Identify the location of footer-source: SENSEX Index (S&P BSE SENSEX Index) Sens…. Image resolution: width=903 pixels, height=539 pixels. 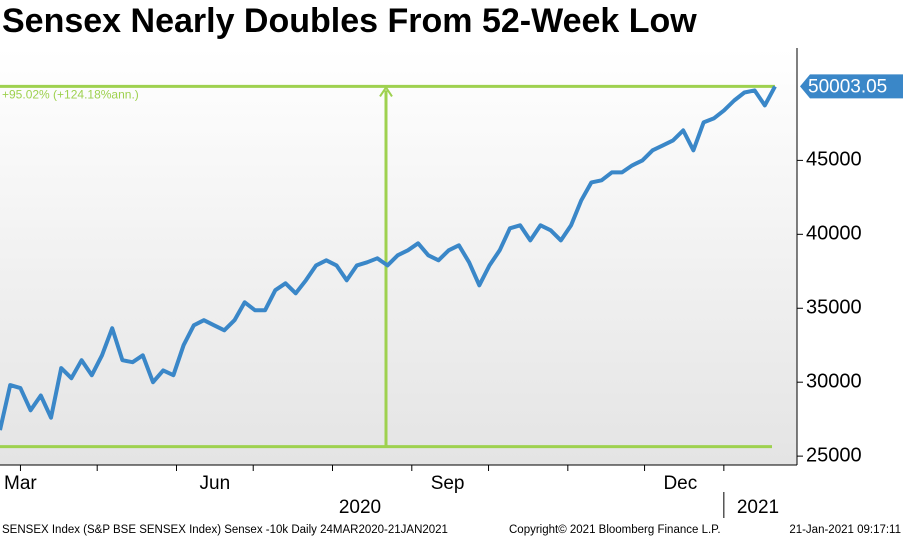
(225, 530).